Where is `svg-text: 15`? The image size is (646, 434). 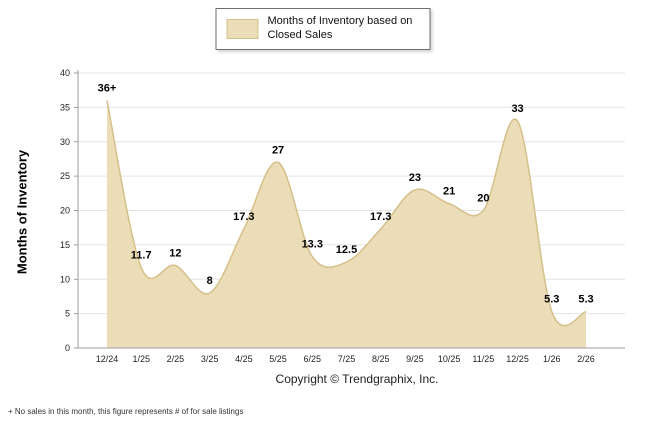 svg-text: 15 is located at coordinates (65, 245).